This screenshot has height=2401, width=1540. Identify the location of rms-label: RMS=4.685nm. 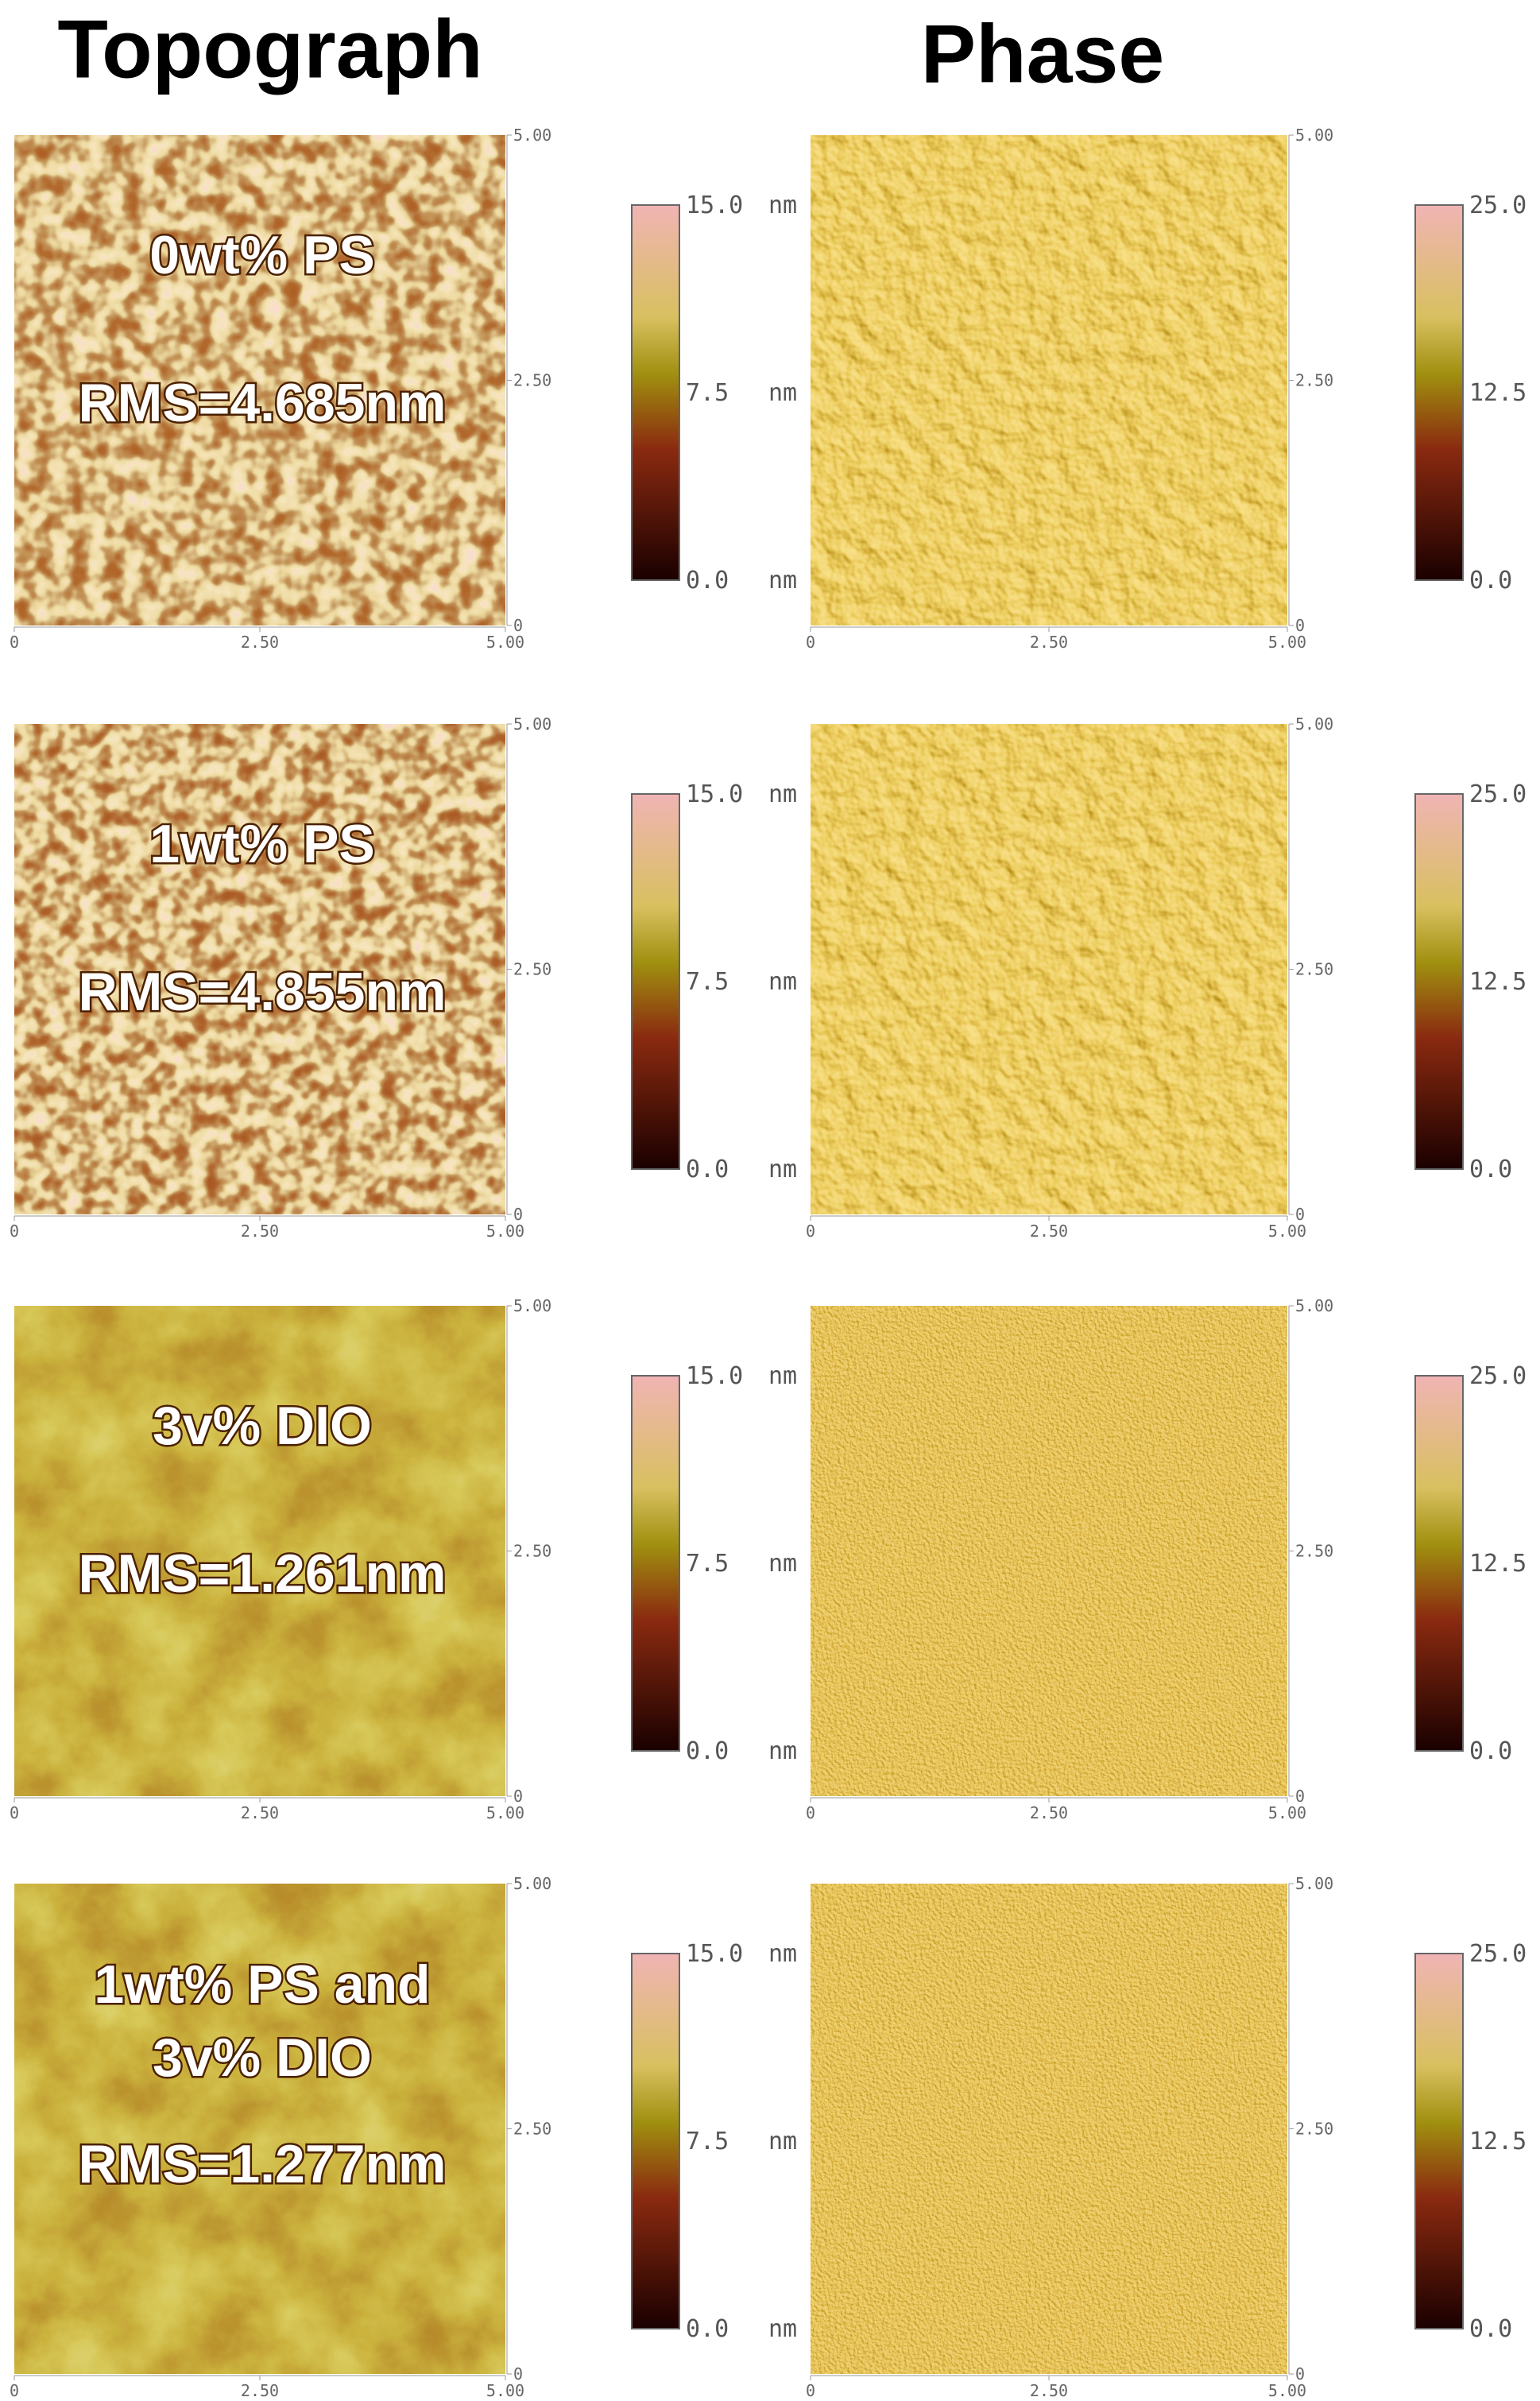
(263, 403).